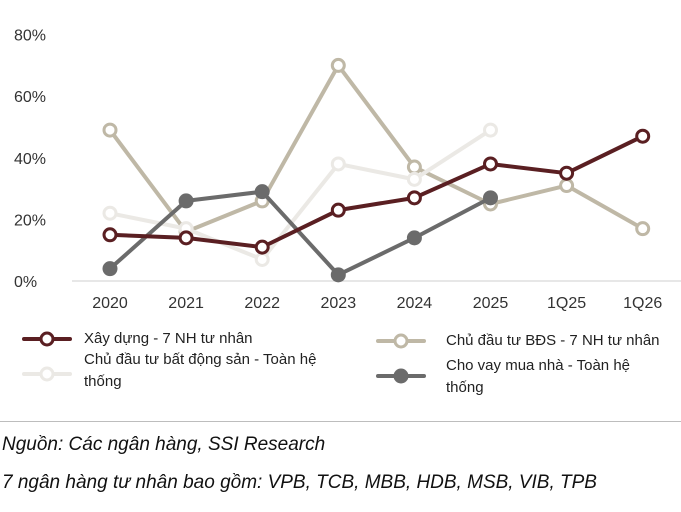  Describe the element at coordinates (262, 303) in the screenshot. I see `x-tick-label: 2022` at that location.